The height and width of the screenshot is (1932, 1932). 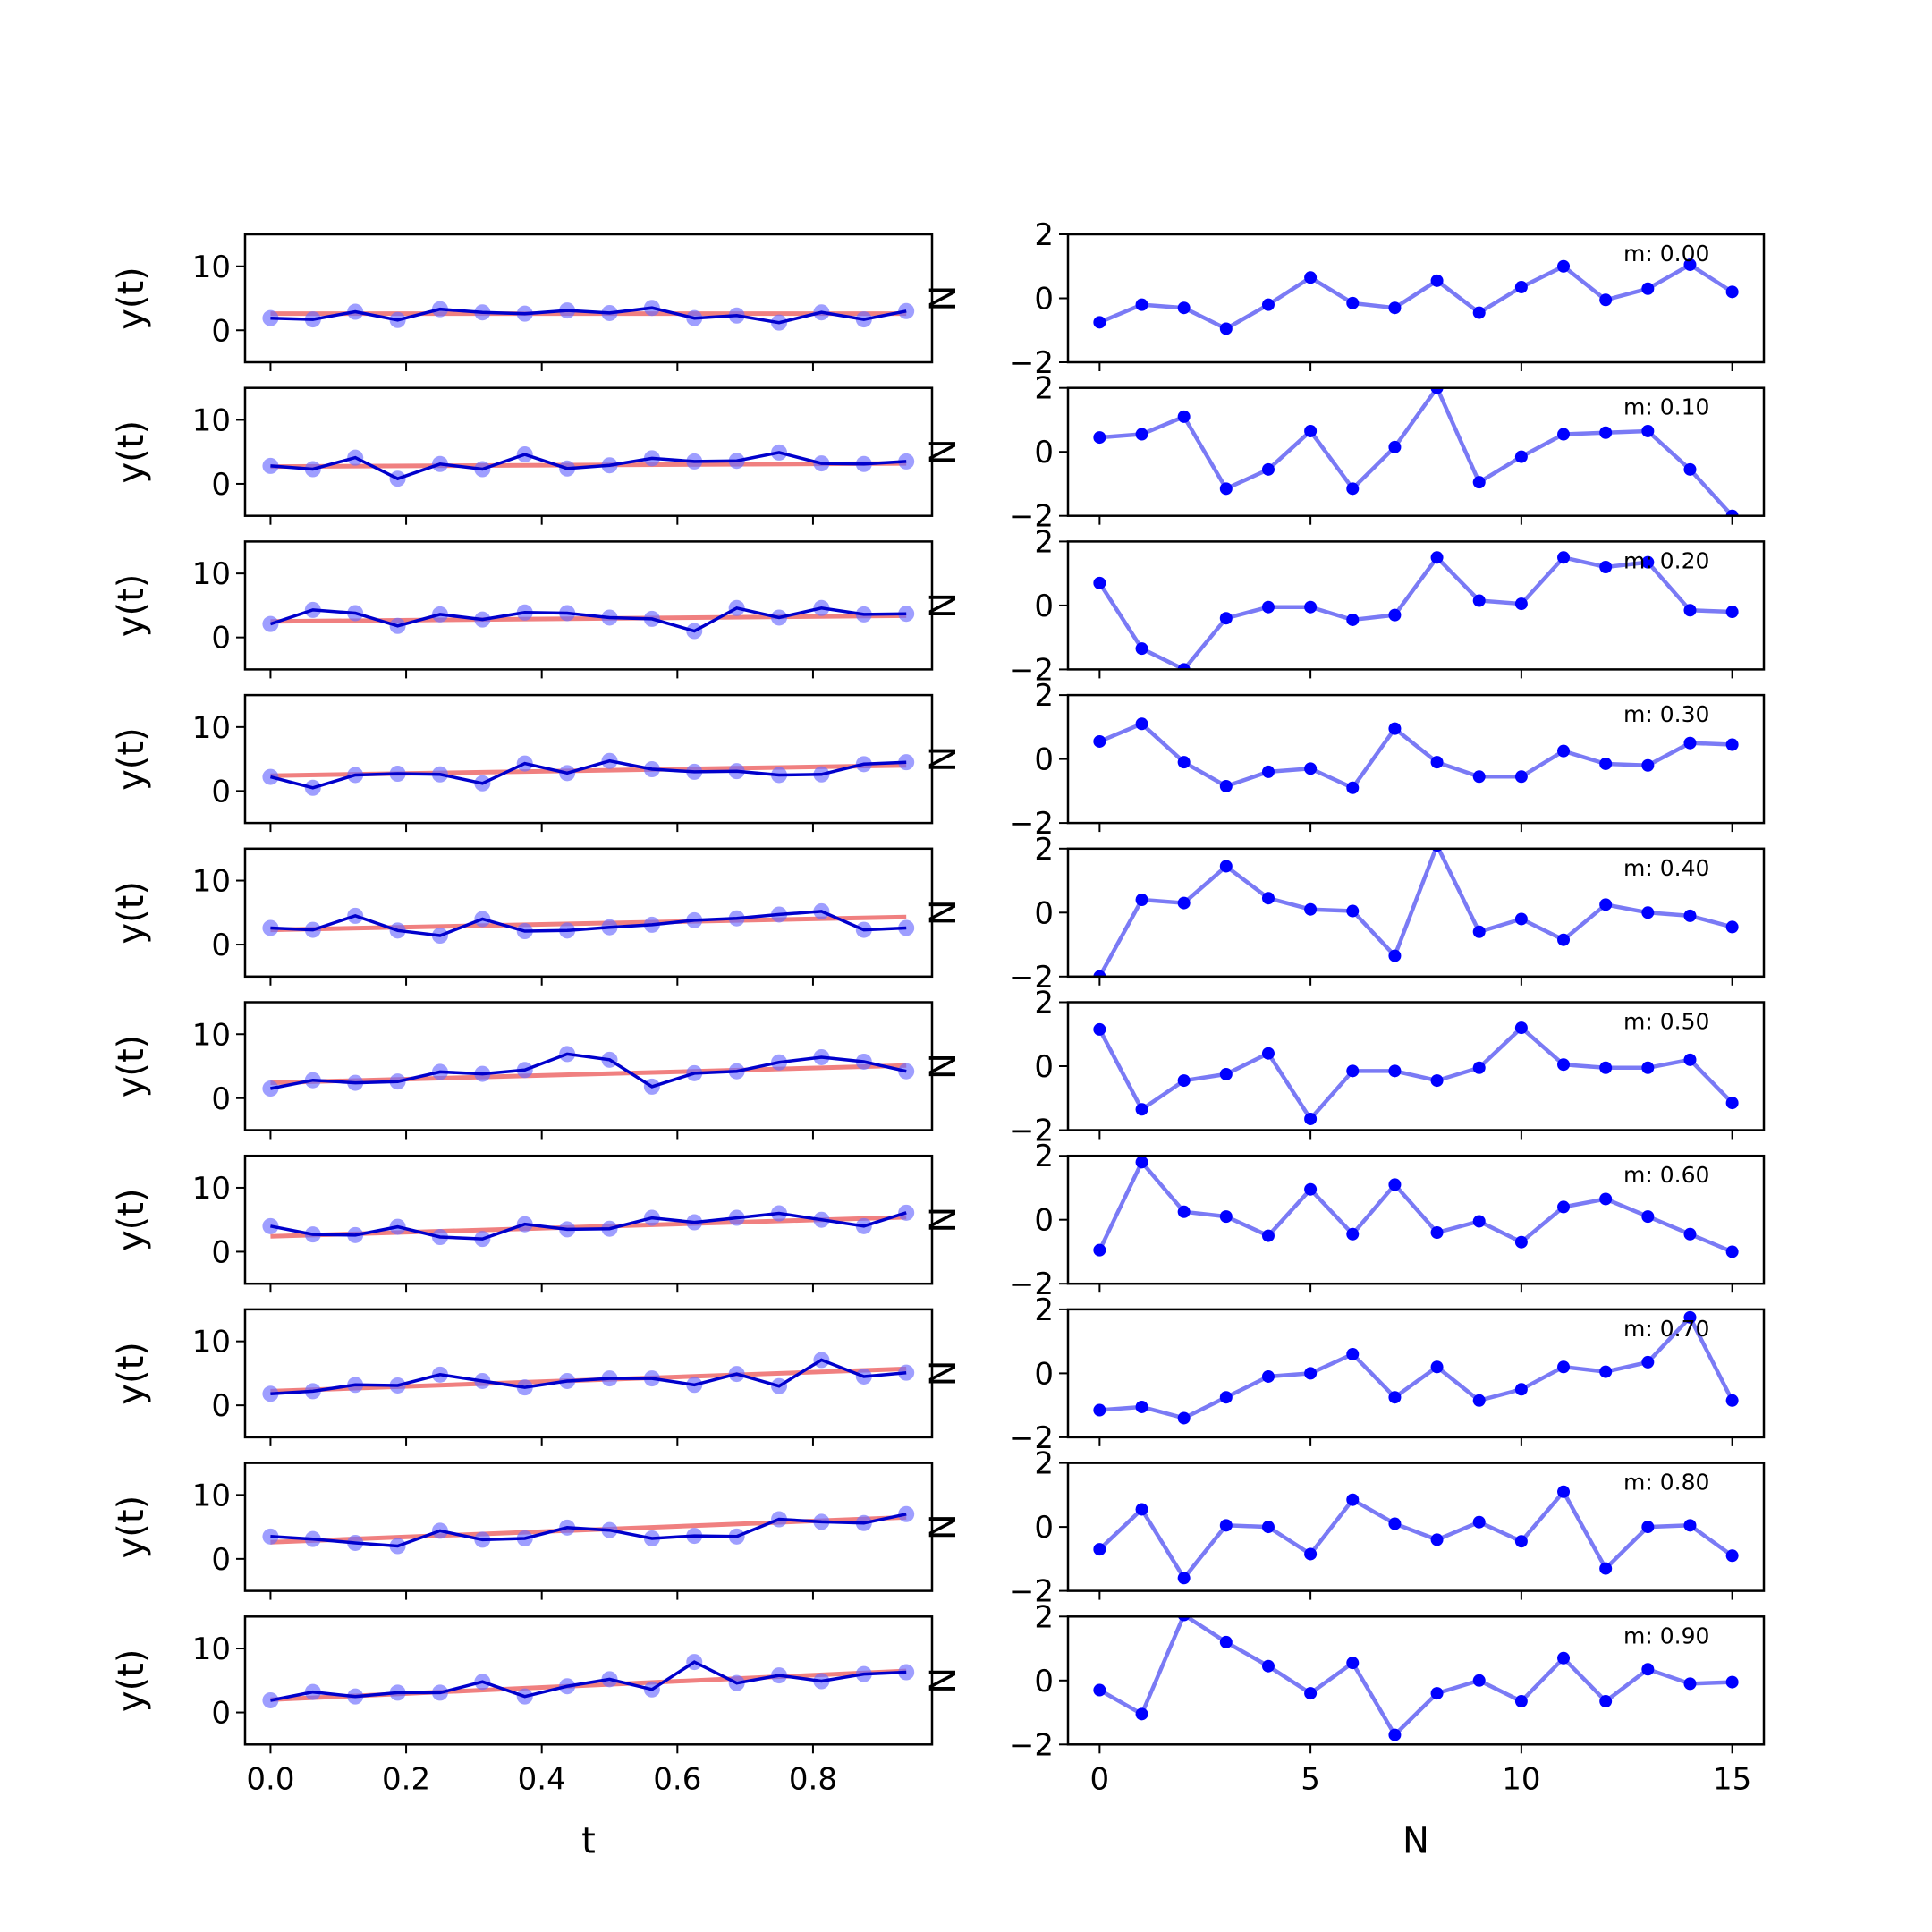 What do you see at coordinates (1666, 560) in the screenshot?
I see `row-annotation: m: 0.20` at bounding box center [1666, 560].